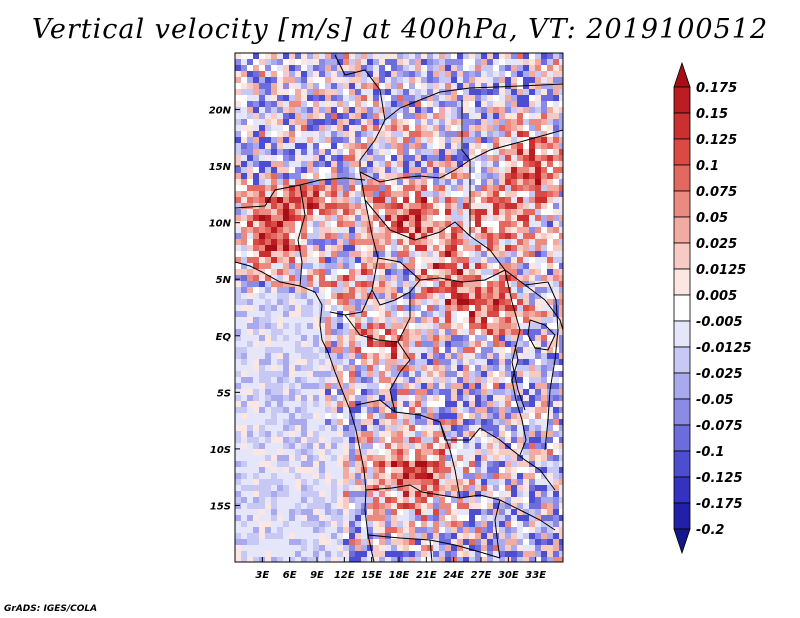 The height and width of the screenshot is (618, 800). Describe the element at coordinates (719, 322) in the screenshot. I see `colorbar-label: -0.005` at that location.